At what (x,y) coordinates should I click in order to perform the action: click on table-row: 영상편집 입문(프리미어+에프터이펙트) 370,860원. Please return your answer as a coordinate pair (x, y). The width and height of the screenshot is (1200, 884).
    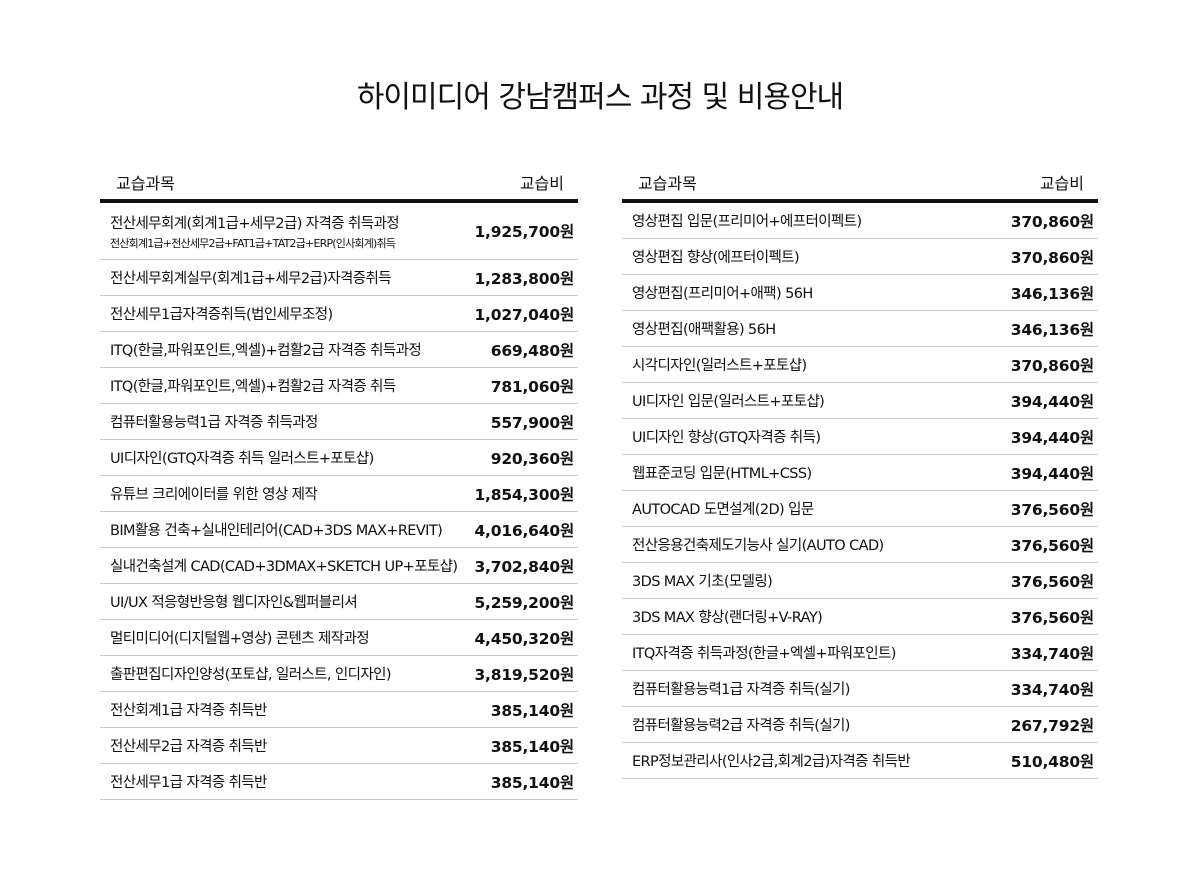
    Looking at the image, I should click on (860, 221).